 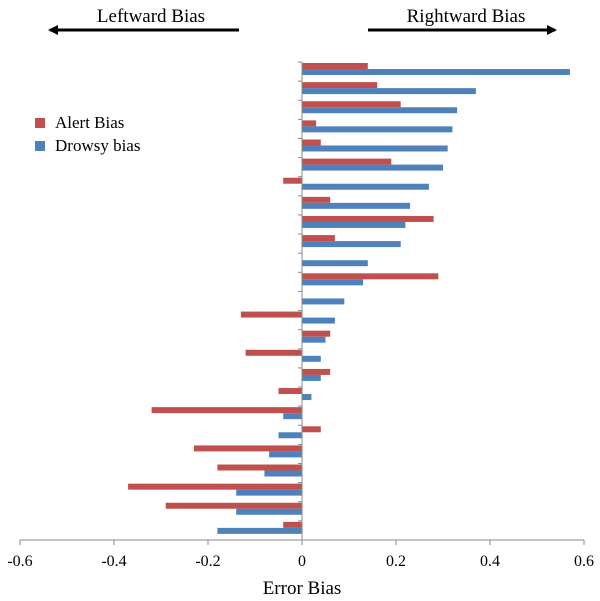 I want to click on x-tick-label-1: -0.4, so click(x=113, y=561).